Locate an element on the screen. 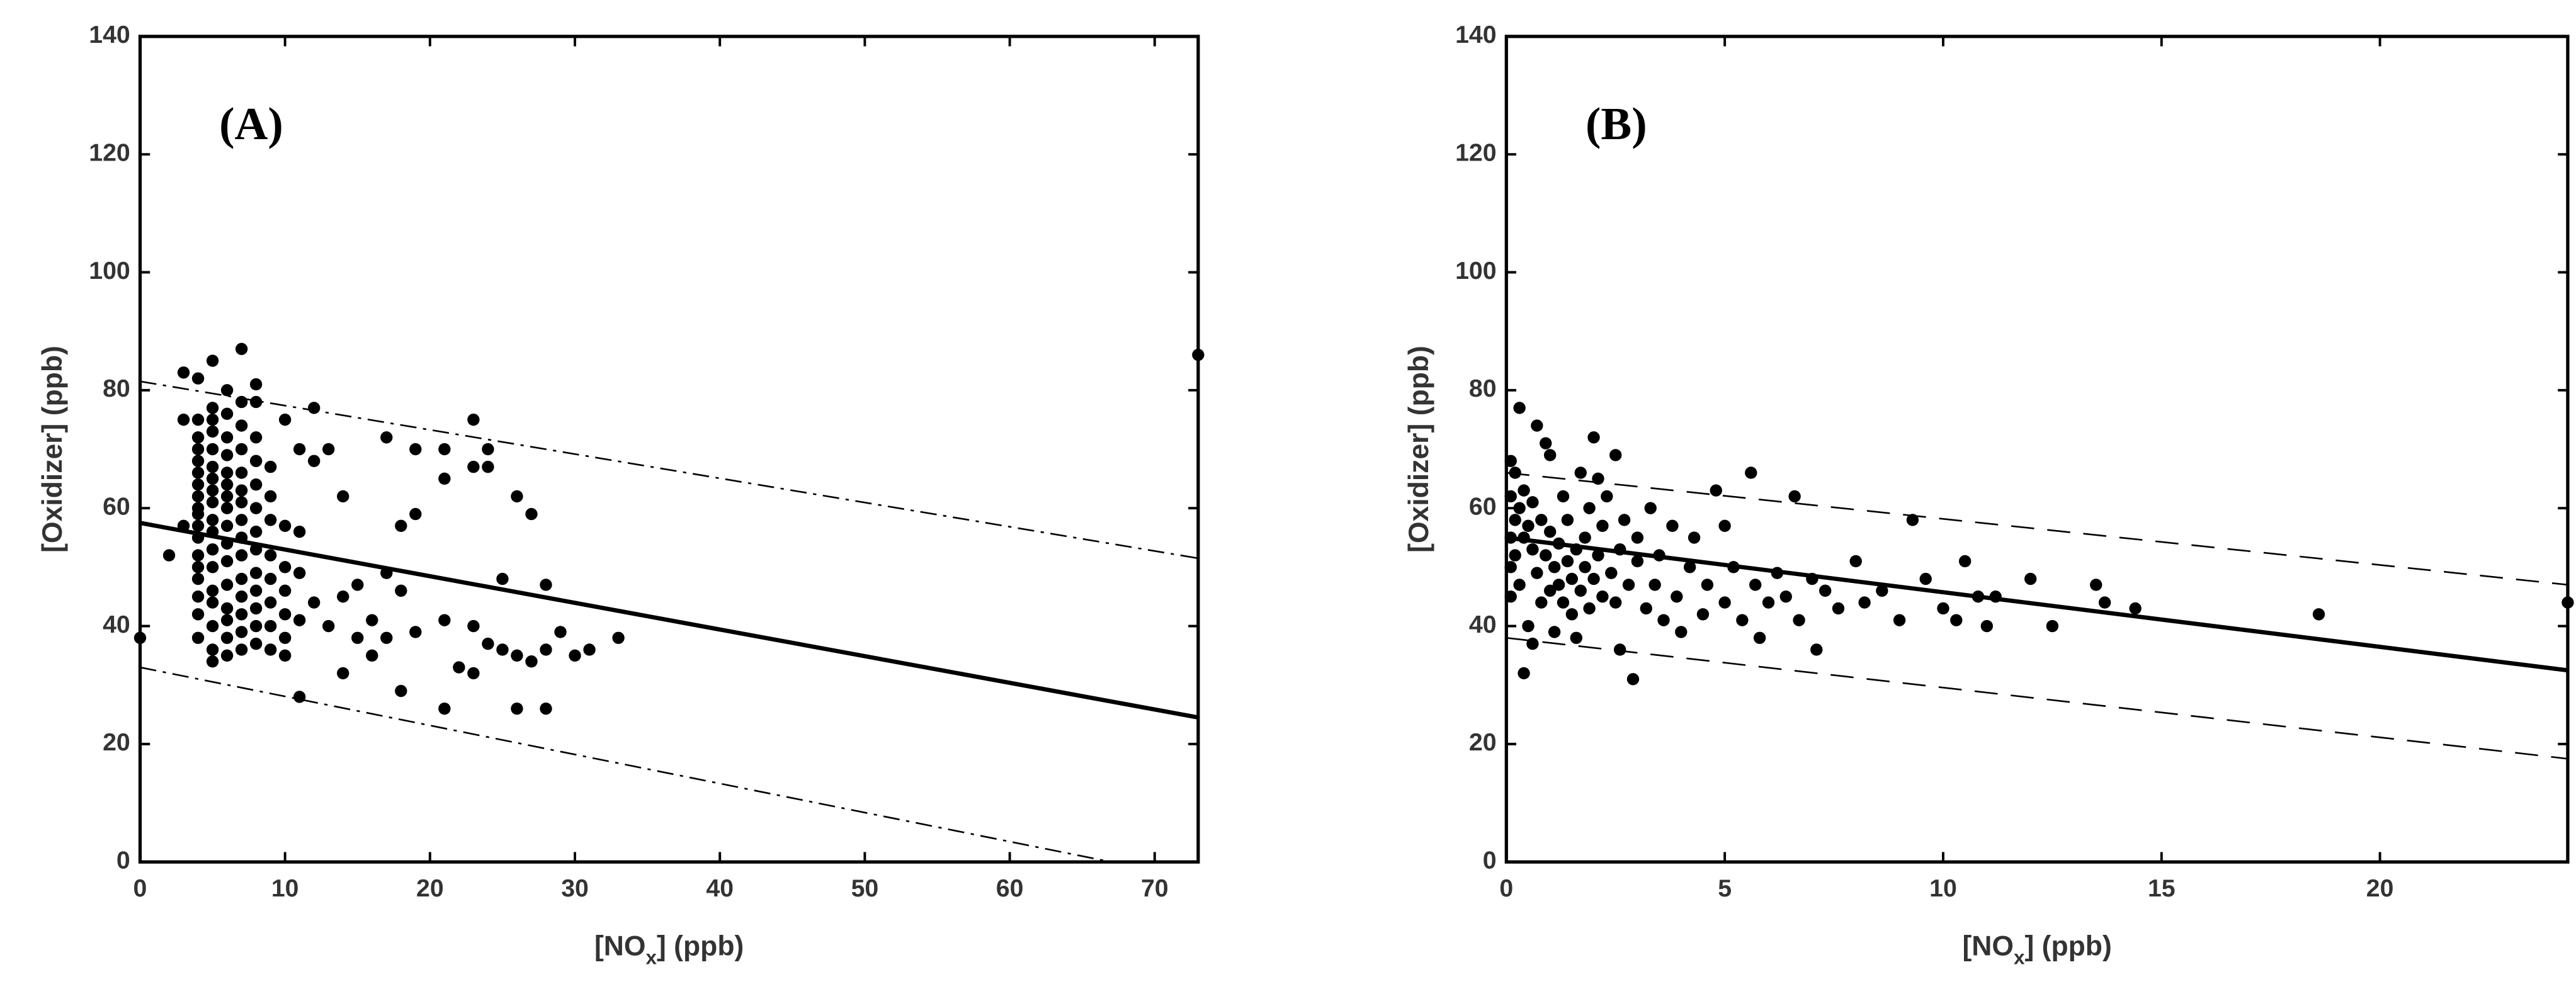 This screenshot has width=2576, height=989. panel-label: (B) is located at coordinates (1616, 124).